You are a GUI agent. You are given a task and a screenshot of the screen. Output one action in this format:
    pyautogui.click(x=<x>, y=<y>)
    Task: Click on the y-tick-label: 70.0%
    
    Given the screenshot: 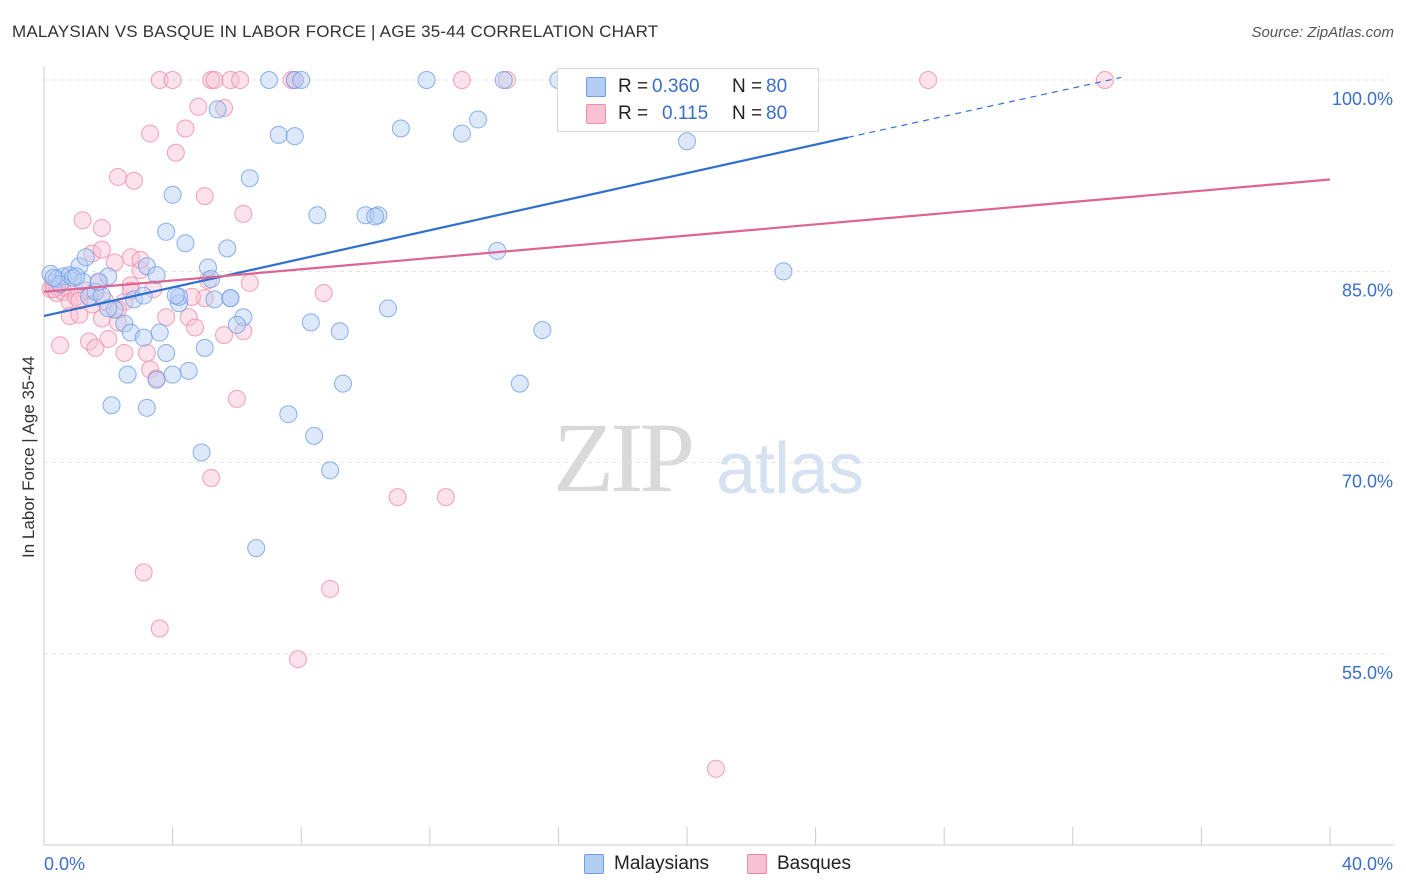 What is the action you would take?
    pyautogui.click(x=1367, y=482)
    